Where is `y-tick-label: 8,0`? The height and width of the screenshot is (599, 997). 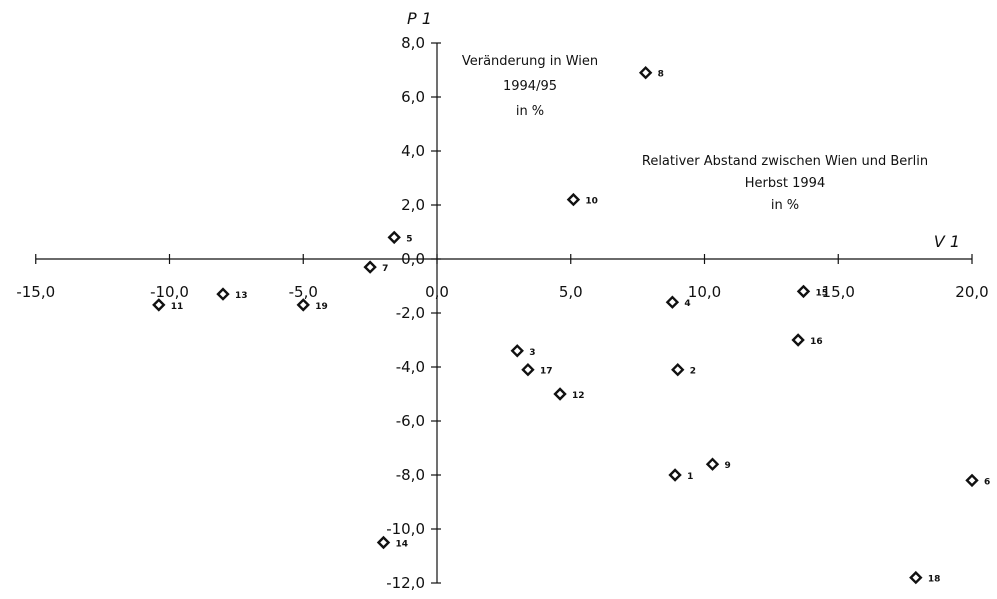 y-tick-label: 8,0 is located at coordinates (413, 43).